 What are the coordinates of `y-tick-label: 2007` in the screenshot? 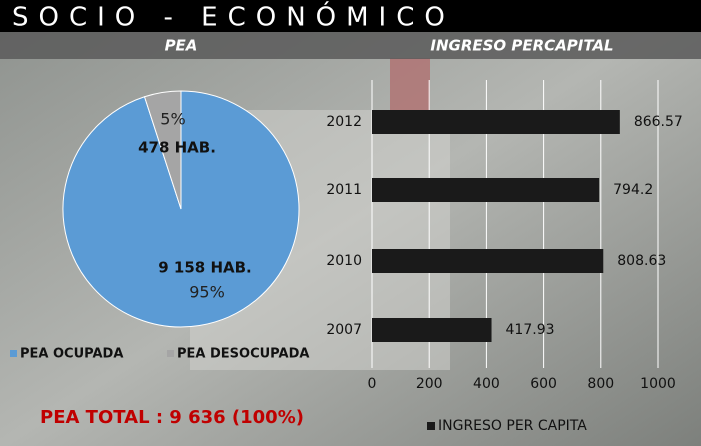 It's located at (344, 330).